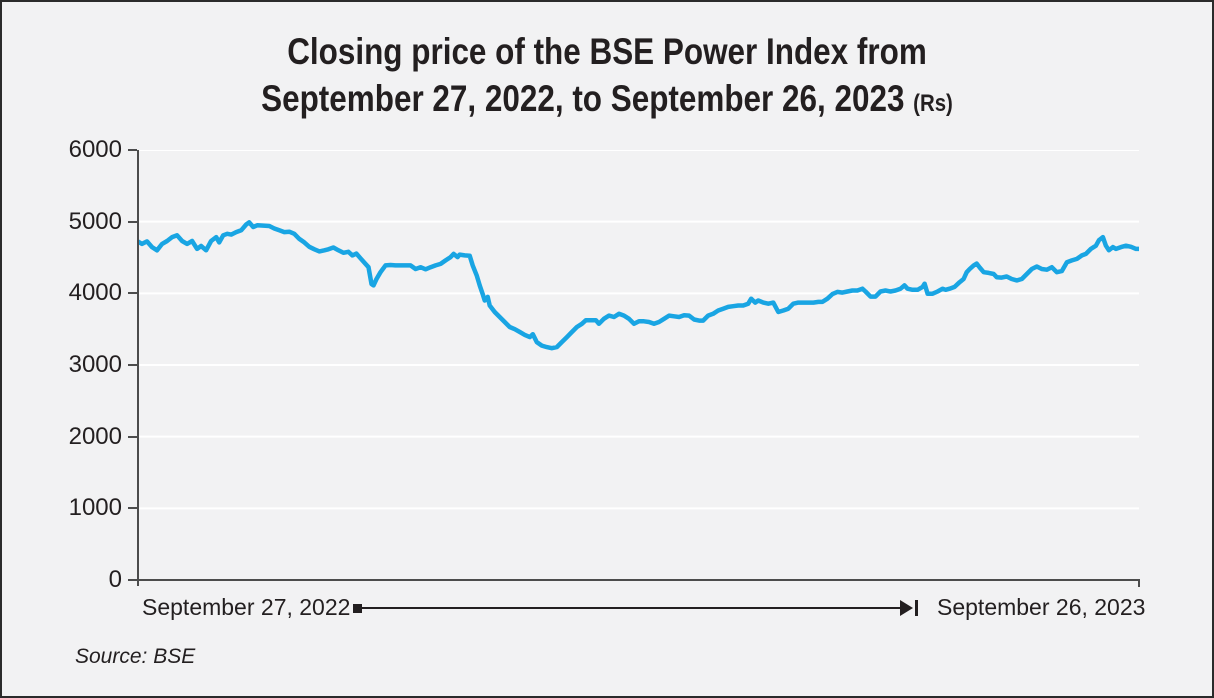 This screenshot has width=1214, height=698. What do you see at coordinates (135, 656) in the screenshot?
I see `source-note: Source: BSE` at bounding box center [135, 656].